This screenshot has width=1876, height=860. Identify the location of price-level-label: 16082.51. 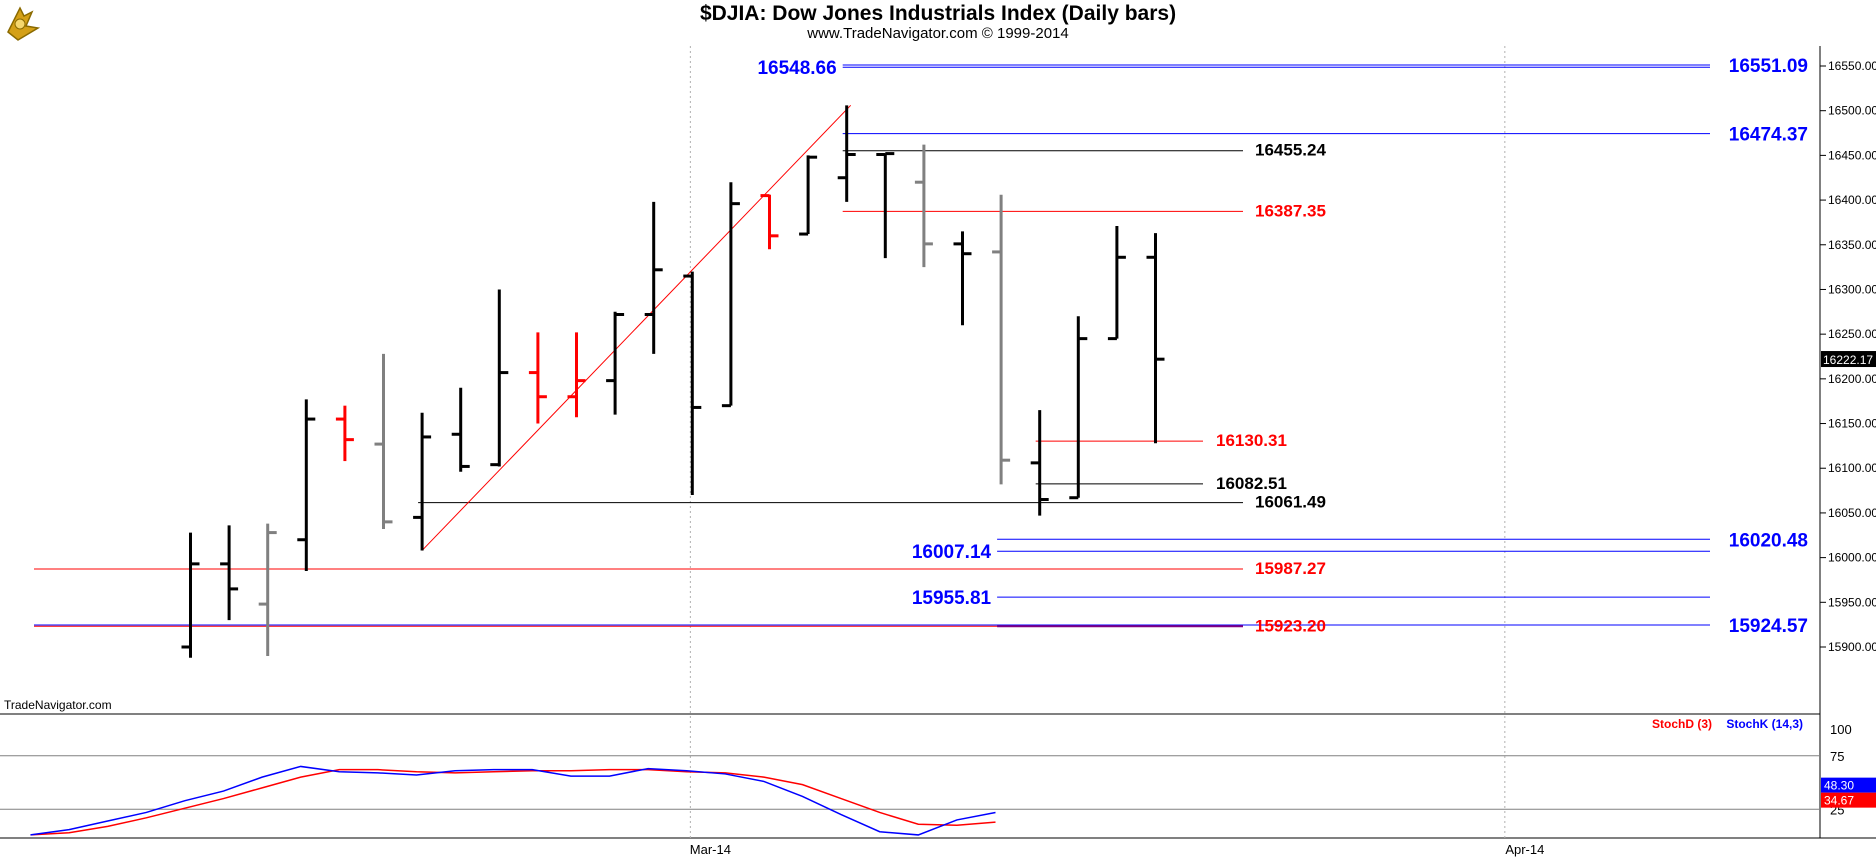
(1251, 483).